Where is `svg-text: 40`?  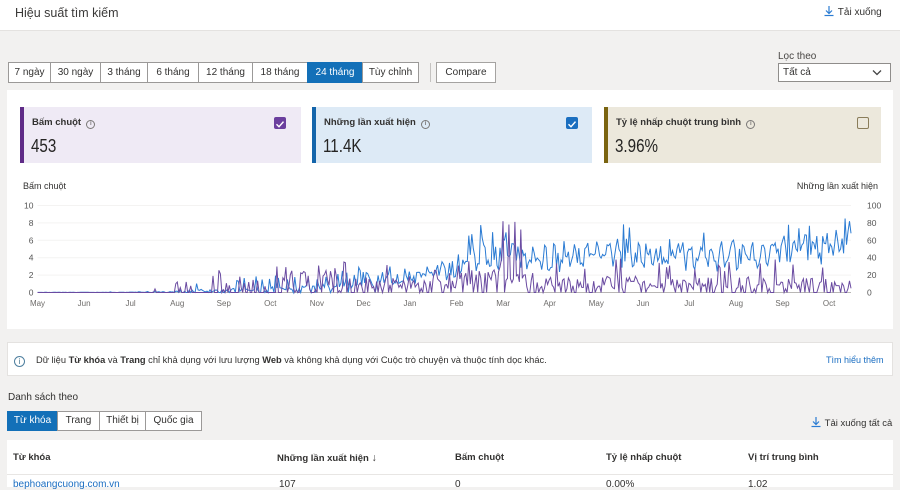 svg-text: 40 is located at coordinates (872, 258).